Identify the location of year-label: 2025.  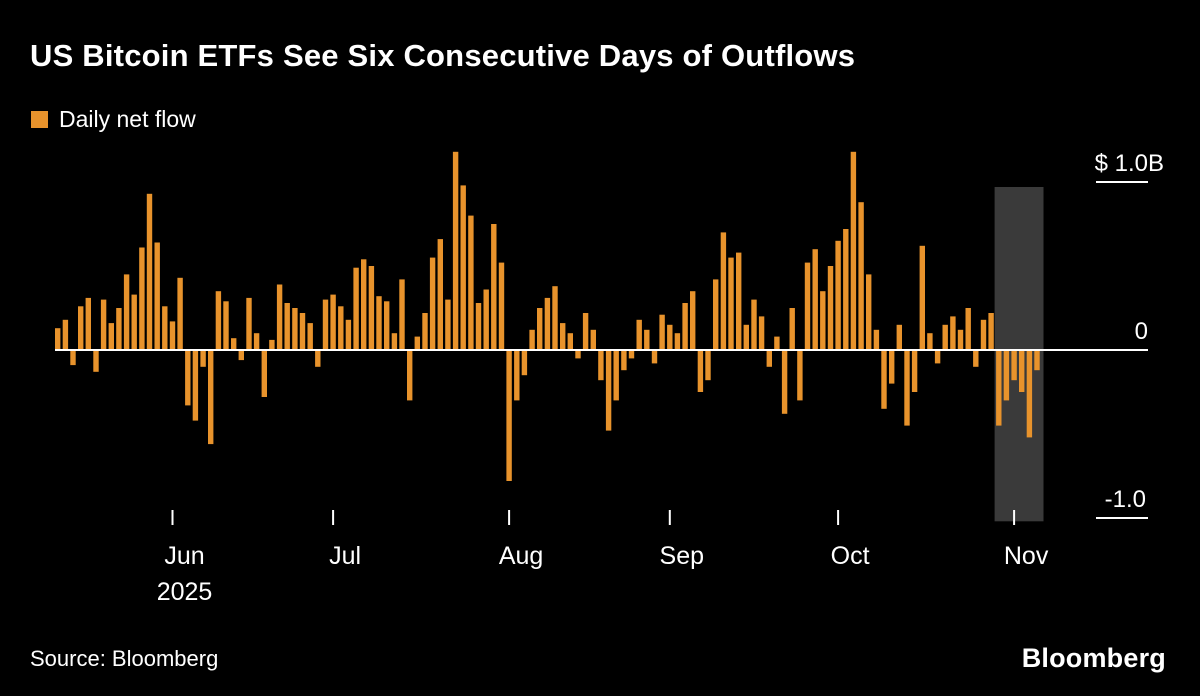
(185, 592).